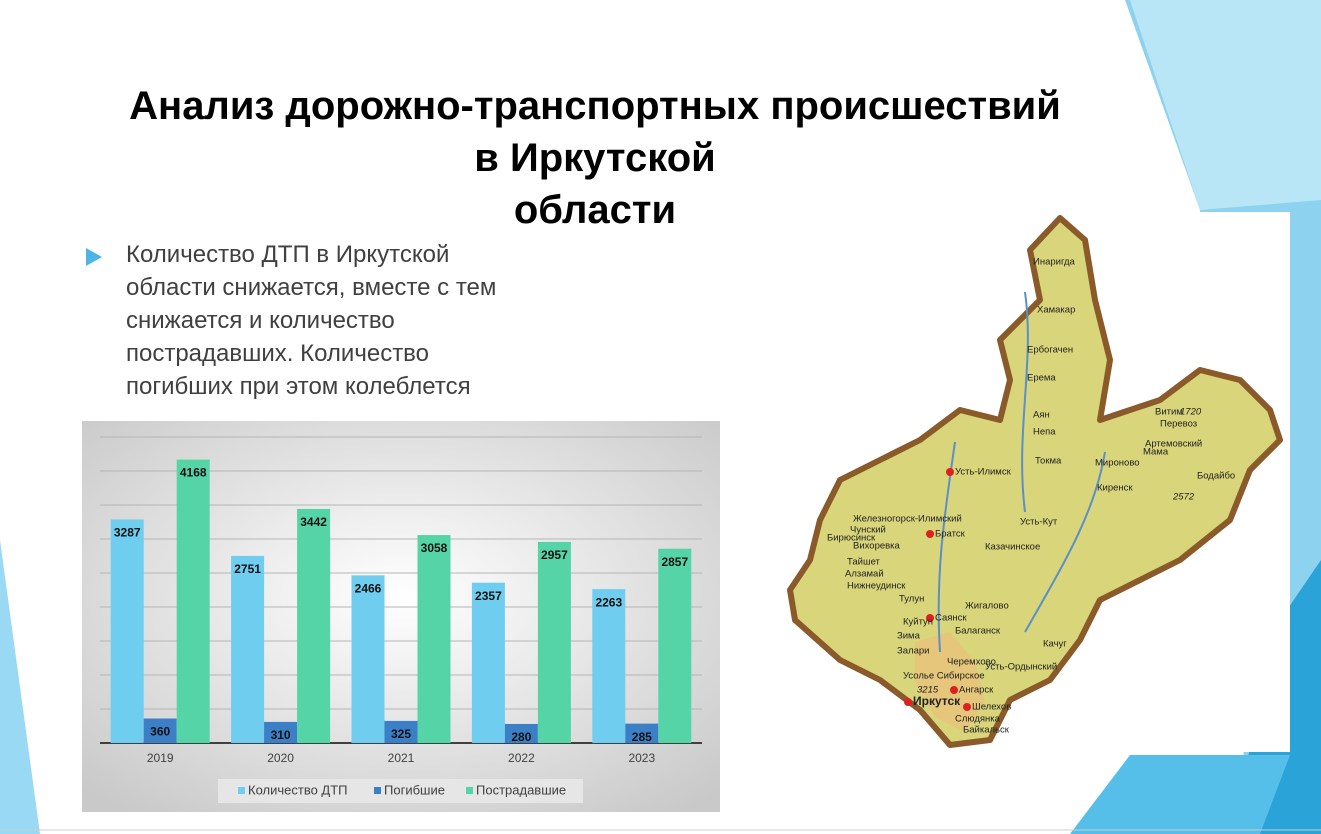 The height and width of the screenshot is (834, 1321). Describe the element at coordinates (1117, 463) in the screenshot. I see `map-label: Мироново` at that location.